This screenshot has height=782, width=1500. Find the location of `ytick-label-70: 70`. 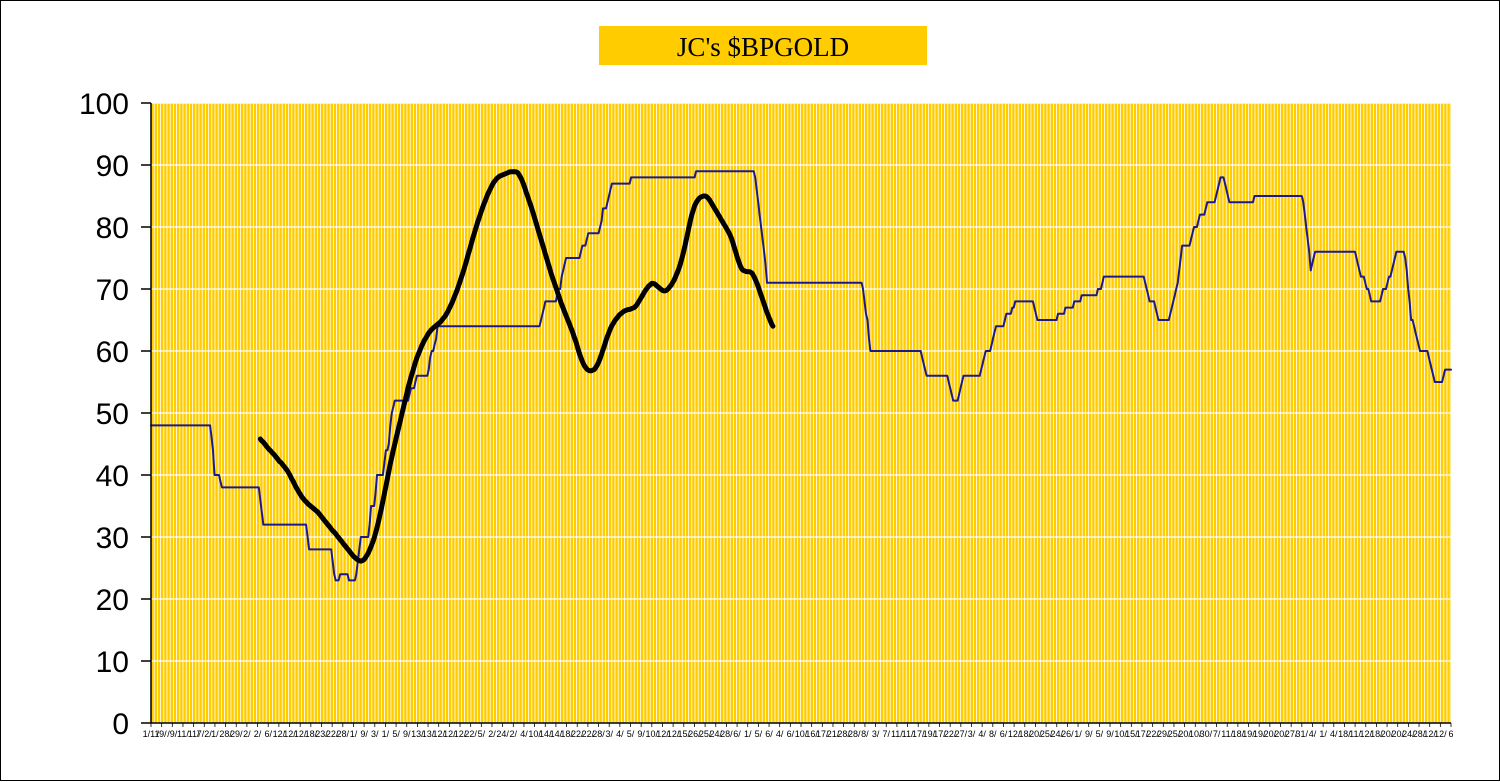

ytick-label-70: 70 is located at coordinates (112, 290).